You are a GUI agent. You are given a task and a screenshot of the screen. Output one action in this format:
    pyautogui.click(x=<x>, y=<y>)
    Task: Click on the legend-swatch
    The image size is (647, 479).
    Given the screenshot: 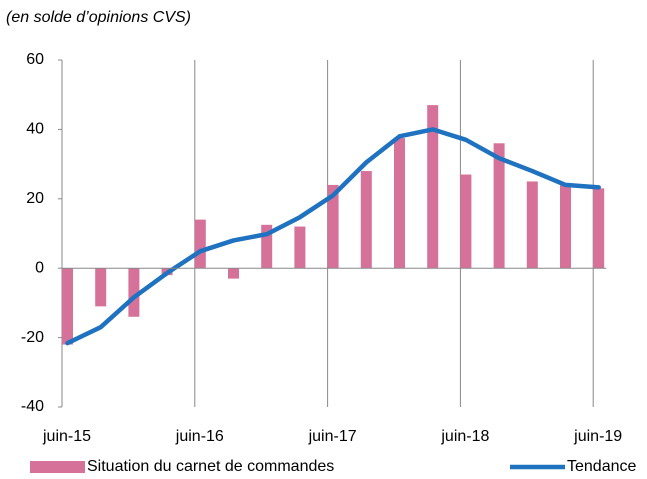 What is the action you would take?
    pyautogui.click(x=57, y=467)
    